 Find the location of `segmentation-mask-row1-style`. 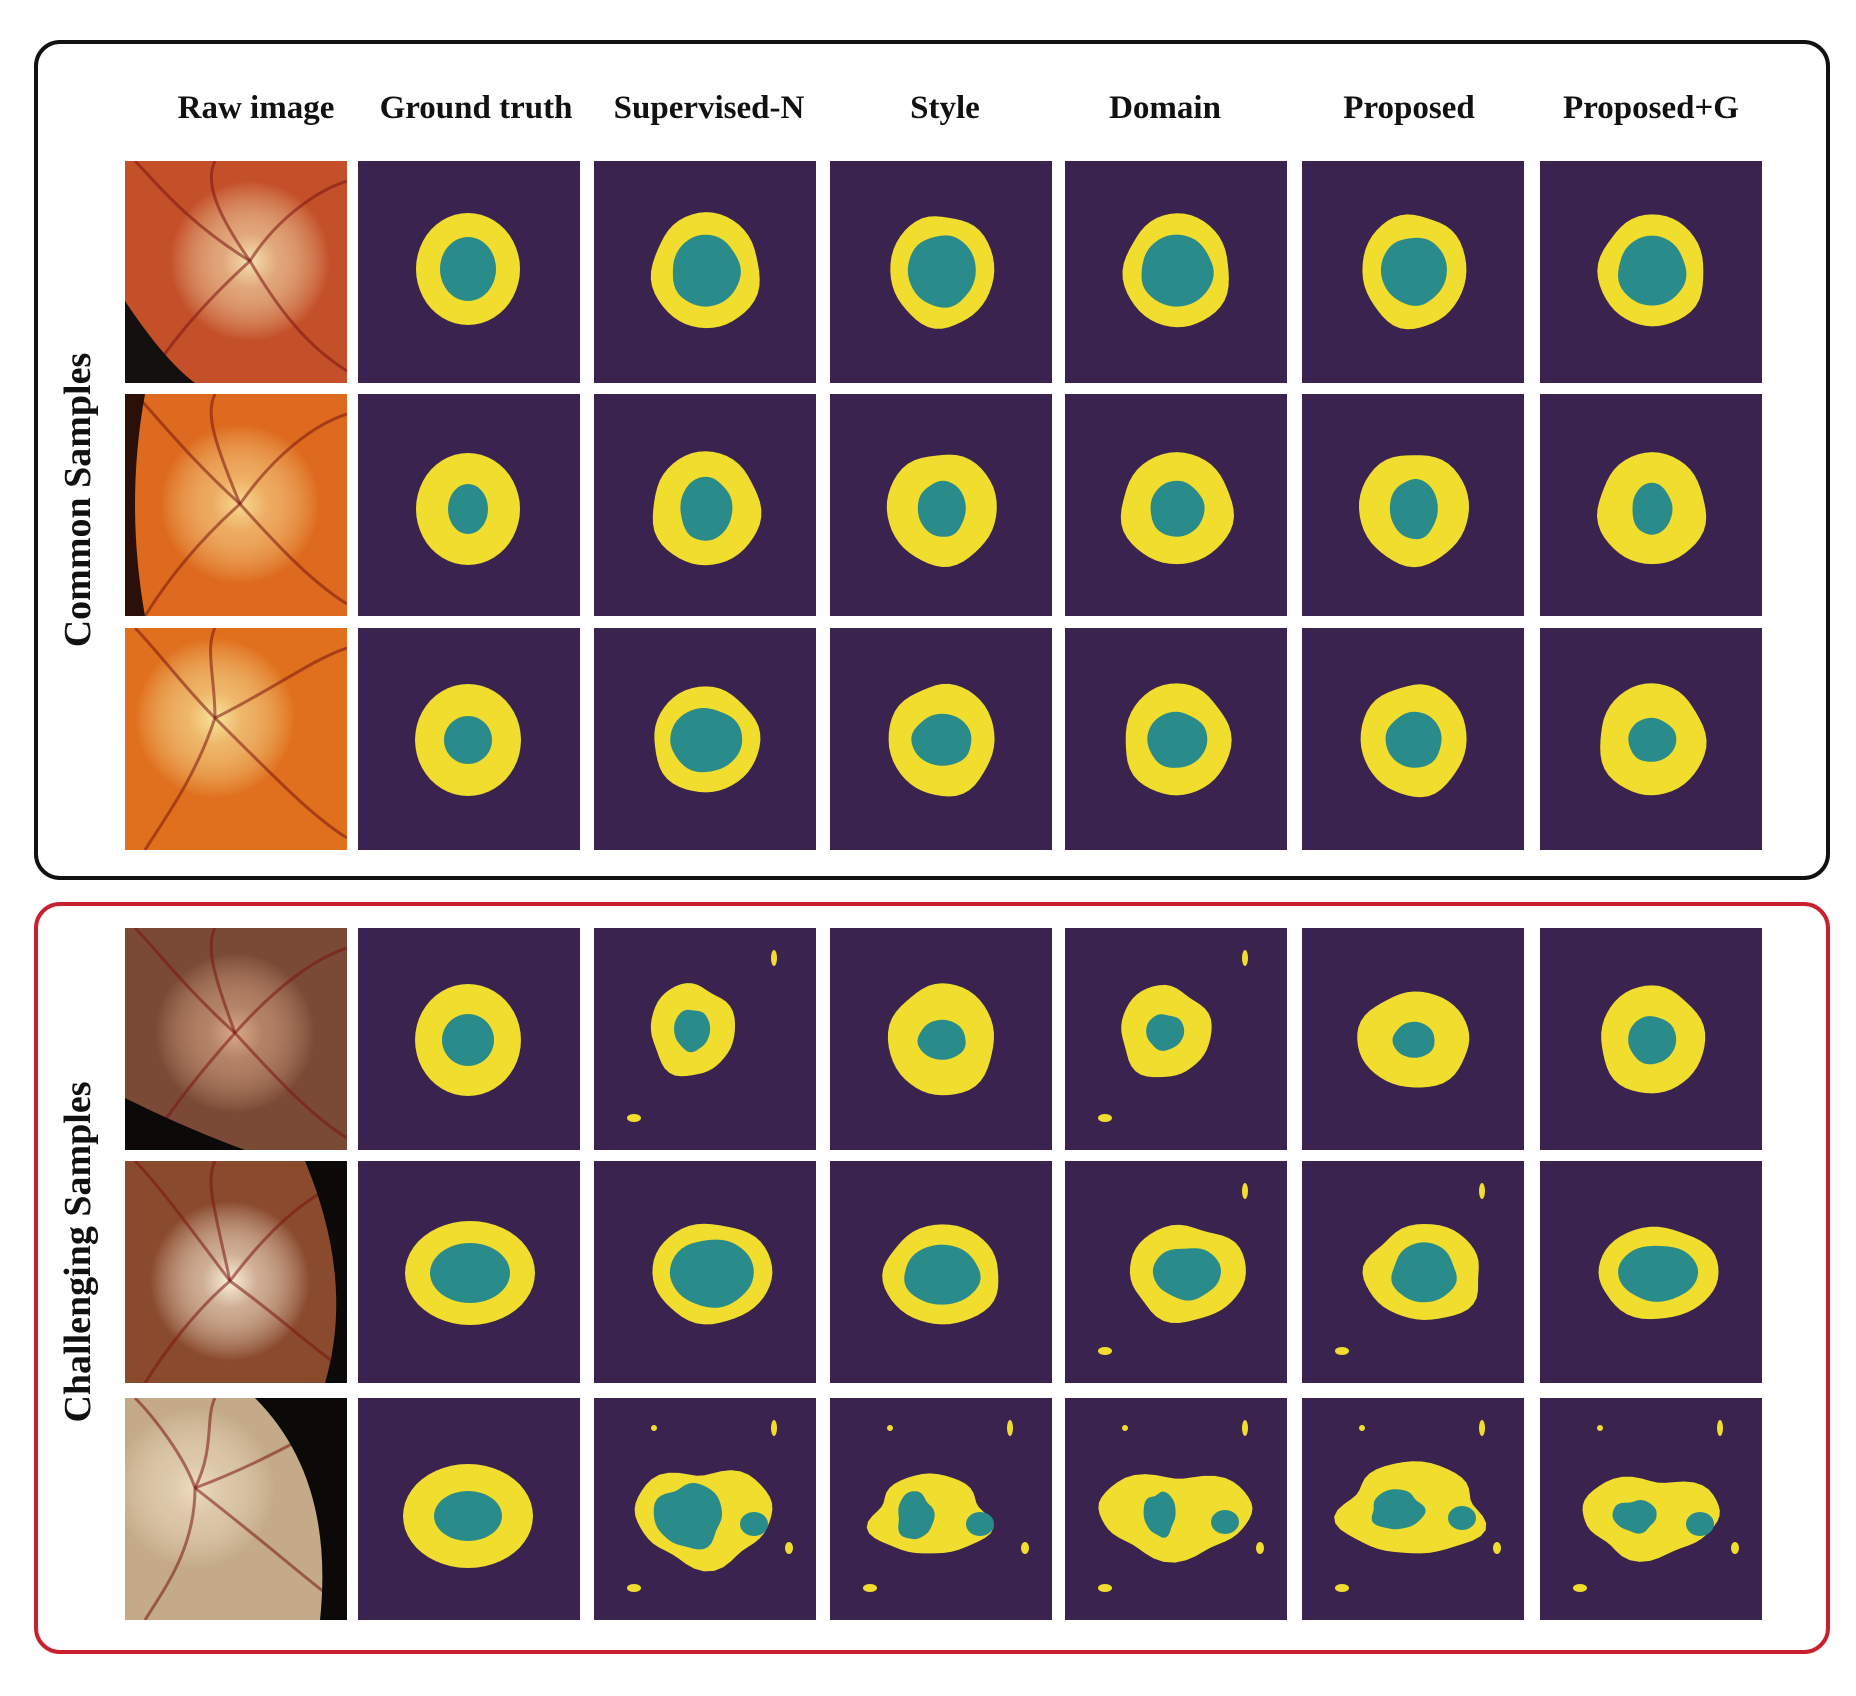

segmentation-mask-row1-style is located at coordinates (941, 272).